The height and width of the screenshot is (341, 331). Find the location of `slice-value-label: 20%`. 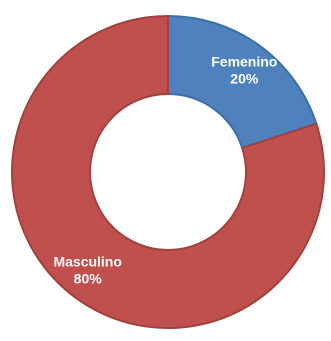

slice-value-label: 20% is located at coordinates (244, 78).